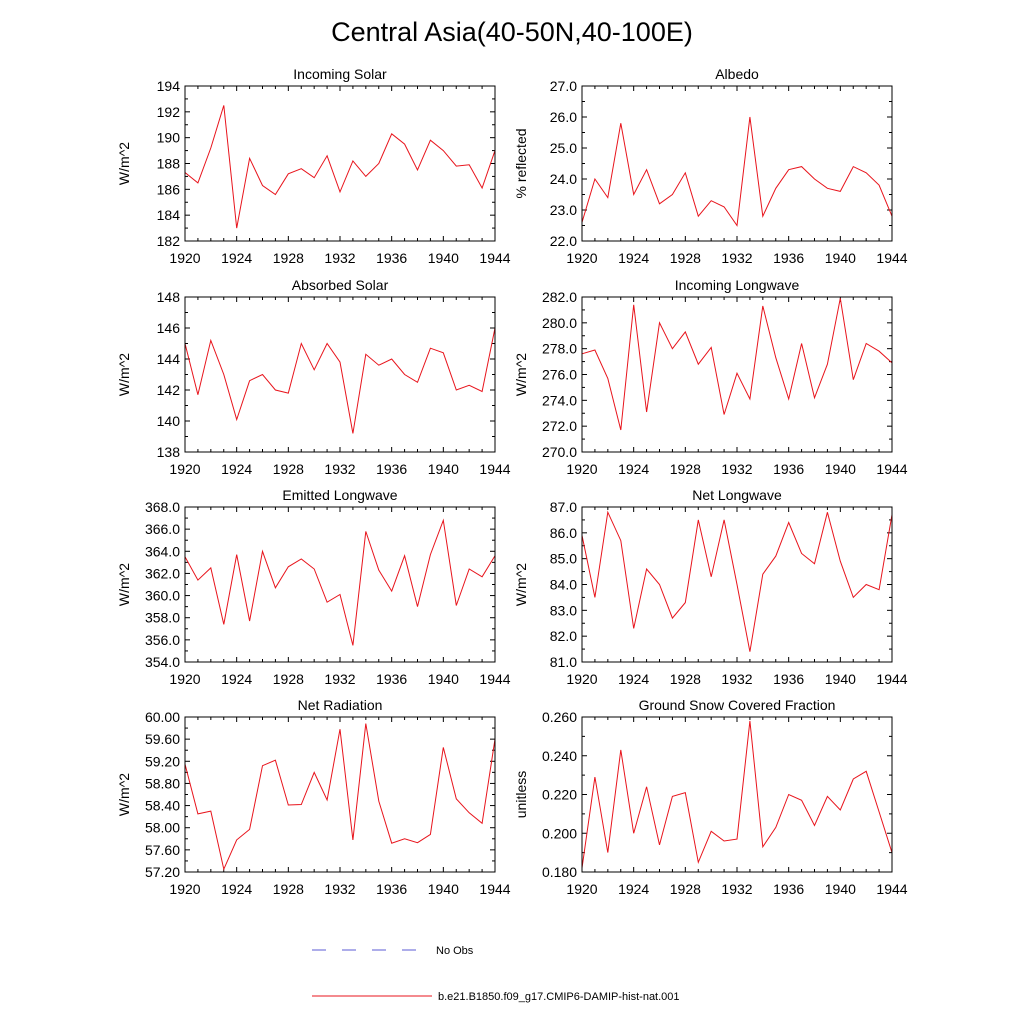  What do you see at coordinates (521, 794) in the screenshot?
I see `y-axis-label: unitless` at bounding box center [521, 794].